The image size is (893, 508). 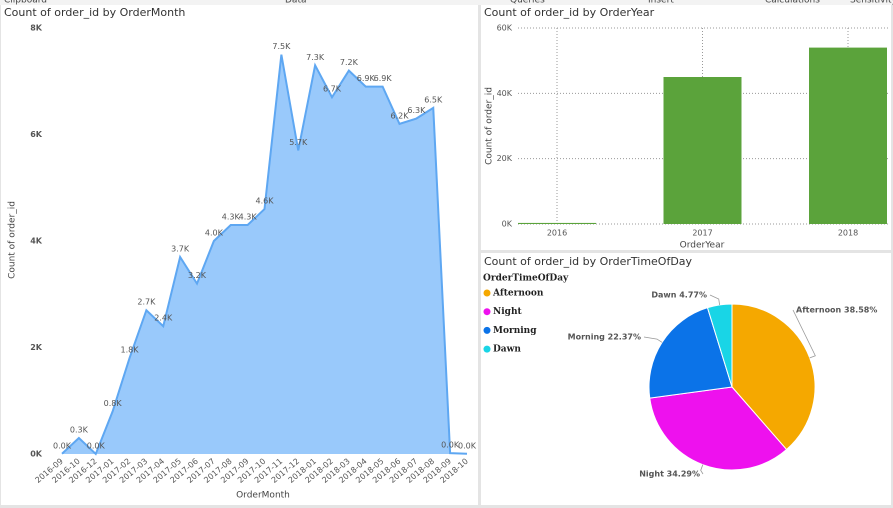 What do you see at coordinates (518, 294) in the screenshot?
I see `legend-label: Afternoon` at bounding box center [518, 294].